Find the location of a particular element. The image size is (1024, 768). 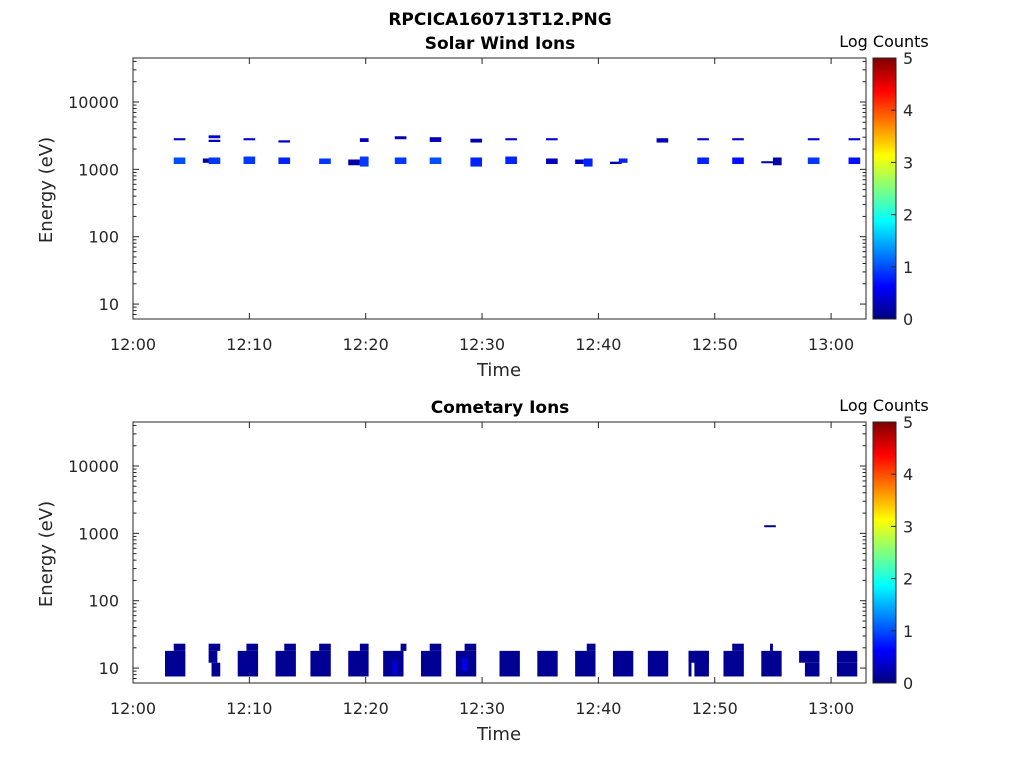

colorbar-tick-label: 4 is located at coordinates (908, 110).